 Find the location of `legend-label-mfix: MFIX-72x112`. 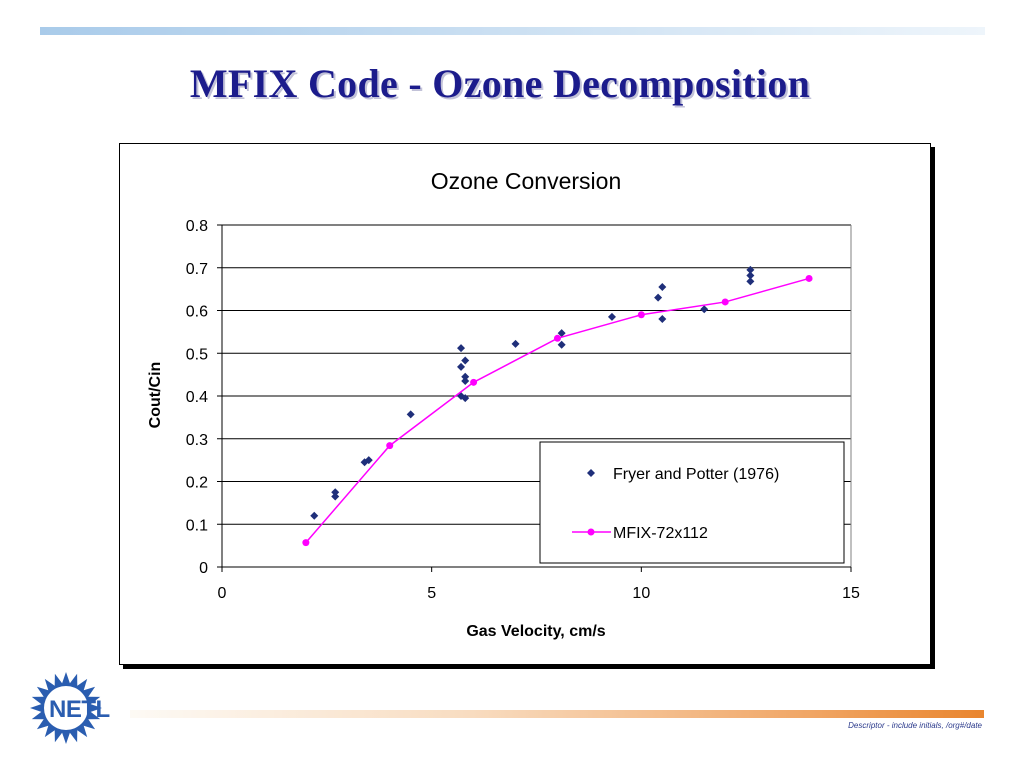

legend-label-mfix: MFIX-72x112 is located at coordinates (660, 533).